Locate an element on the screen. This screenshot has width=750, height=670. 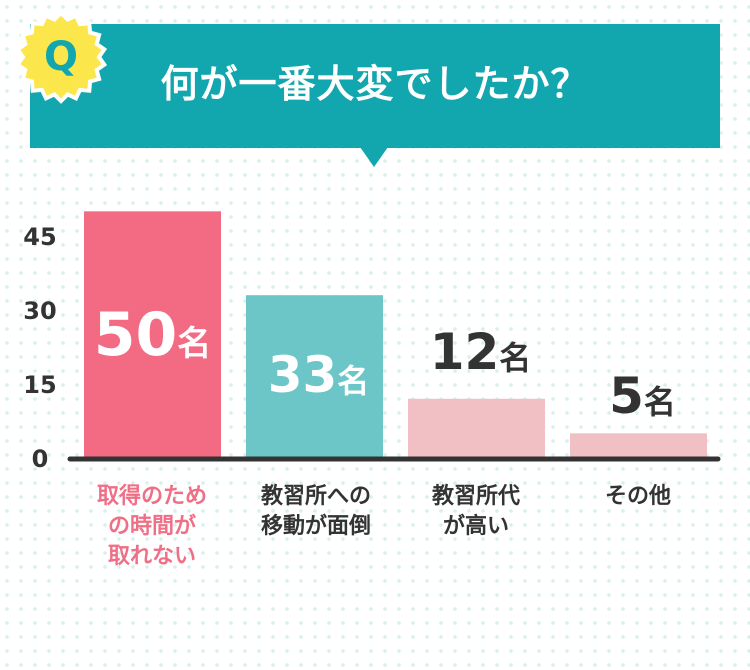
y-tick-label: 0 is located at coordinates (40, 459).